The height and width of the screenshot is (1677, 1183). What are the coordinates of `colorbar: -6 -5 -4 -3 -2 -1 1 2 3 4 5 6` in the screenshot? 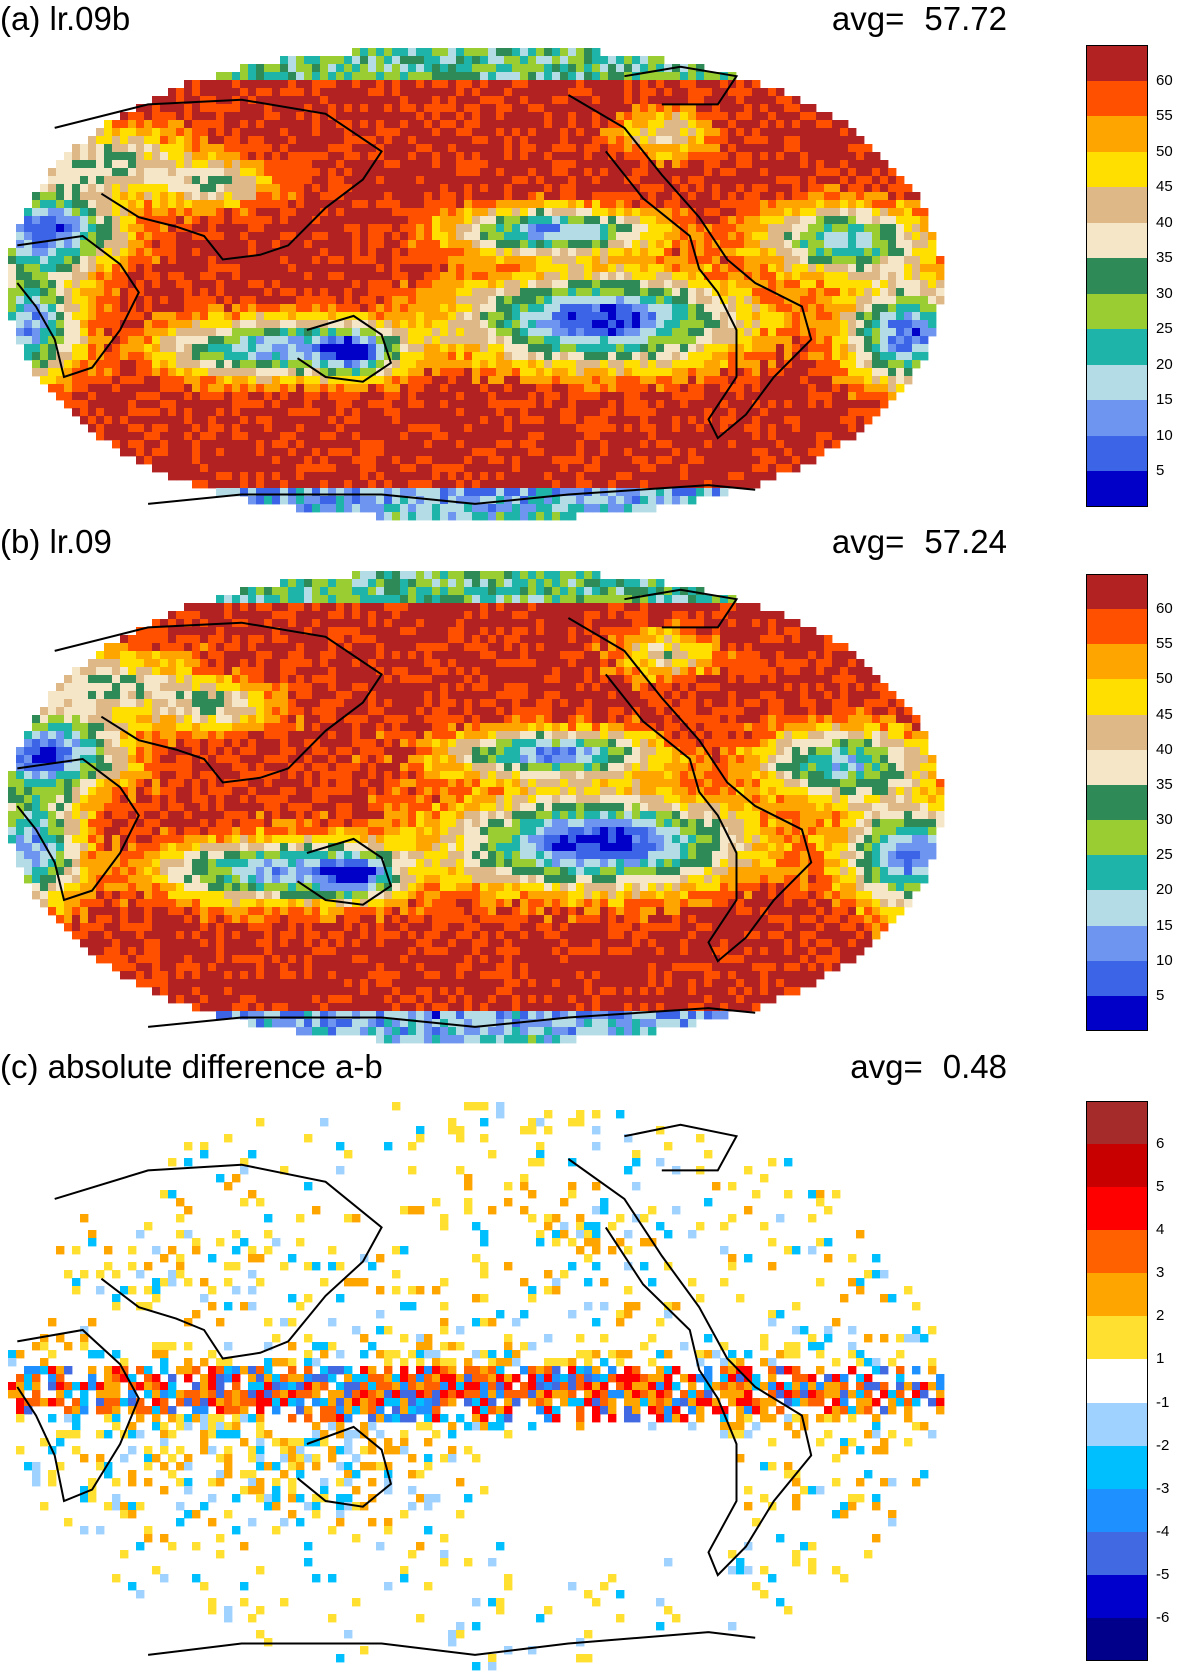 It's located at (1127, 1381).